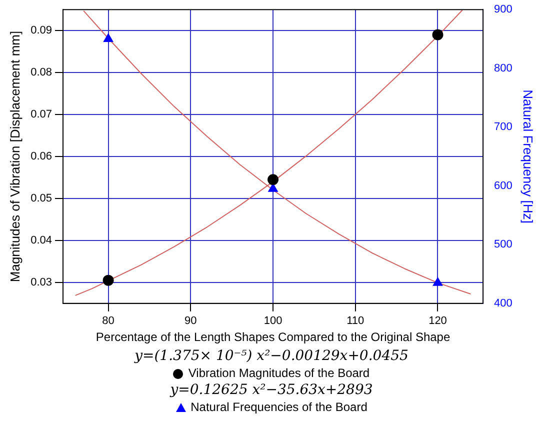 The height and width of the screenshot is (448, 543). I want to click on y2-tick-label: 900, so click(503, 10).